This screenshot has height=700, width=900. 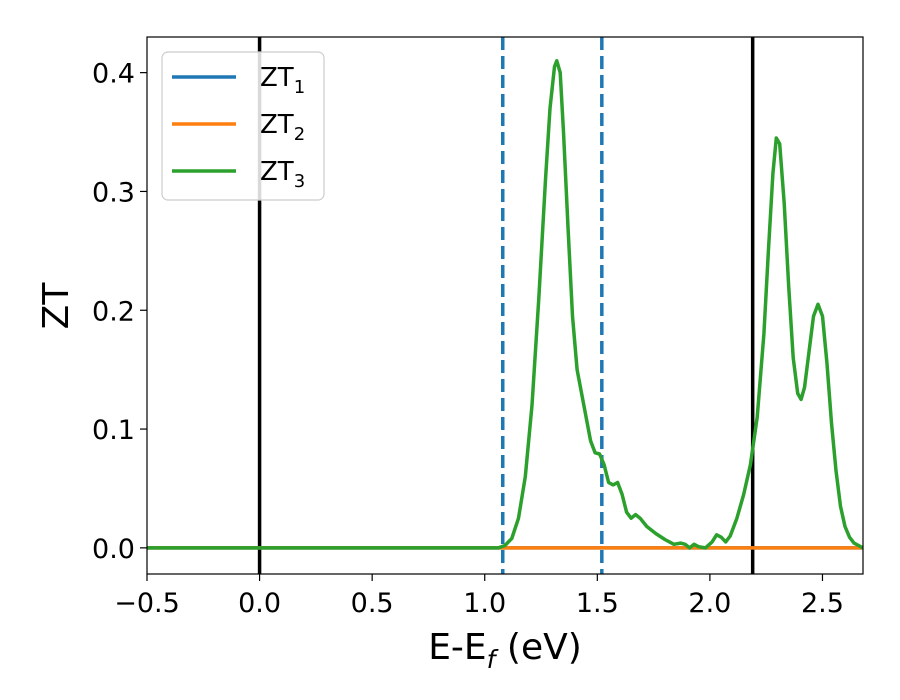 What do you see at coordinates (113, 192) in the screenshot?
I see `y-tick-label: 0.3` at bounding box center [113, 192].